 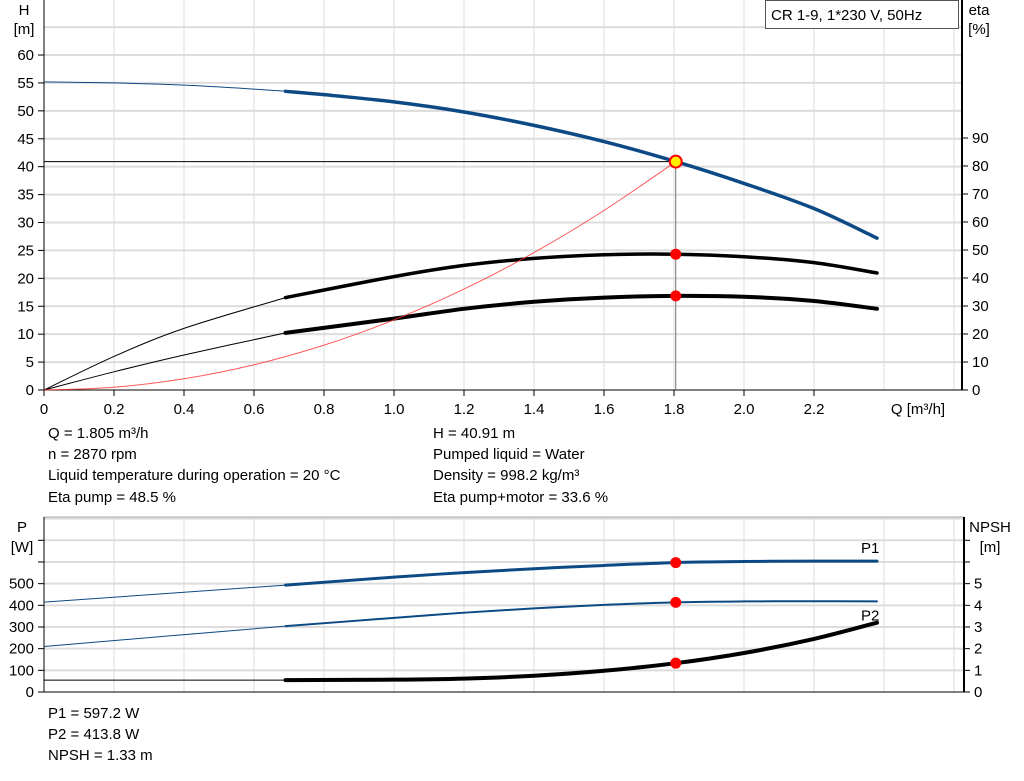 What do you see at coordinates (980, 362) in the screenshot?
I see `y2-tick-label: 10` at bounding box center [980, 362].